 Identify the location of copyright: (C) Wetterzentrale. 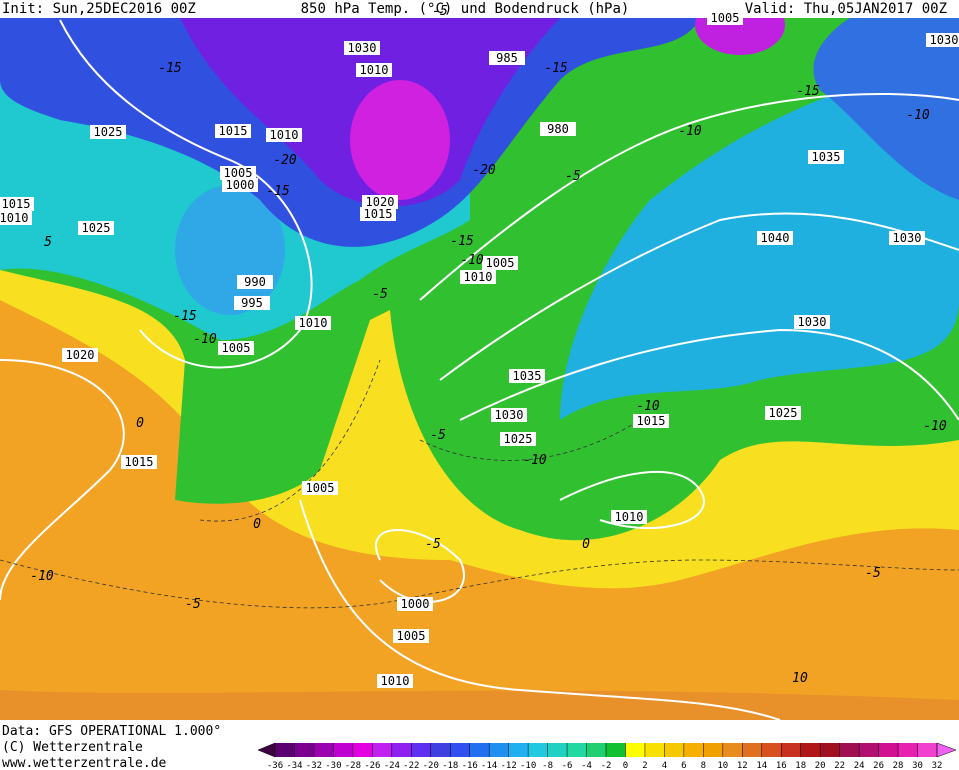
(72, 747).